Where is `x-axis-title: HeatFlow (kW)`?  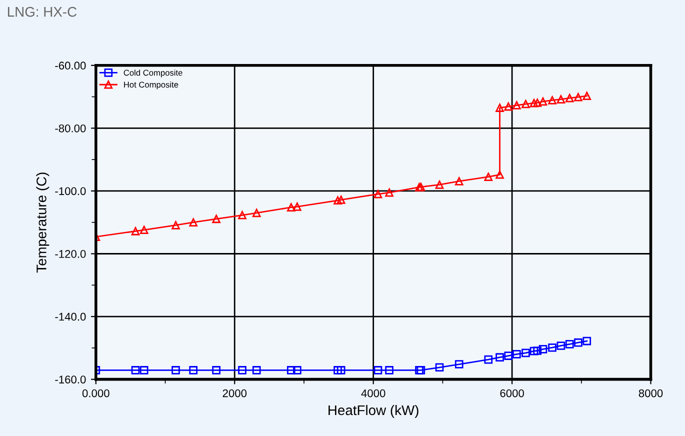 x-axis-title: HeatFlow (kW) is located at coordinates (373, 411).